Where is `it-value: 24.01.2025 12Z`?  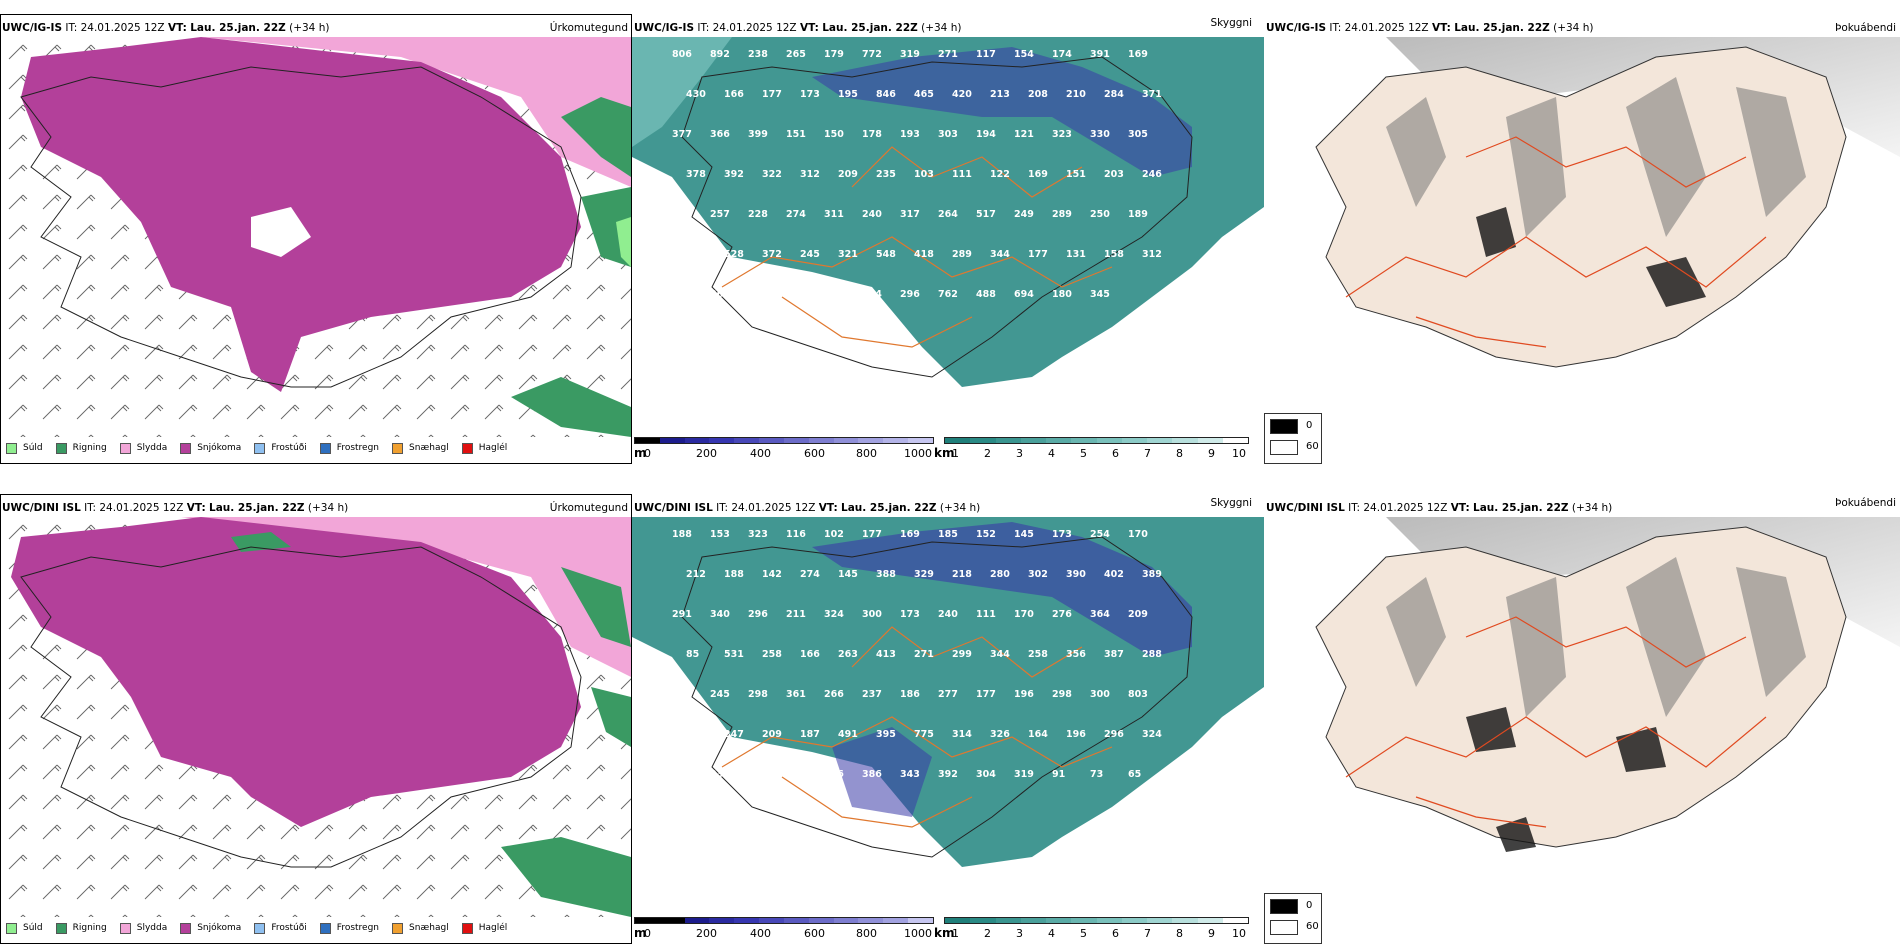
it-value: 24.01.2025 12Z is located at coordinates (122, 28).